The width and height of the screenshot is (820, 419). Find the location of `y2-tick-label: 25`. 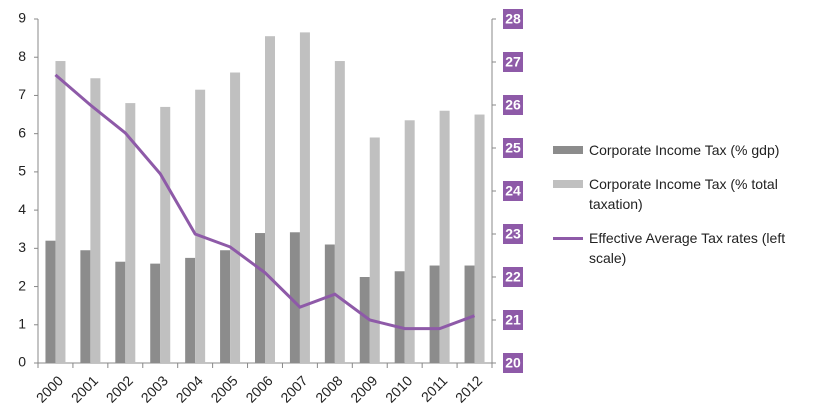

y2-tick-label: 25 is located at coordinates (513, 148).